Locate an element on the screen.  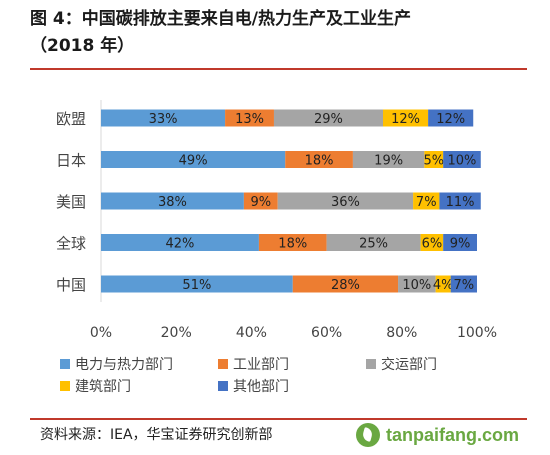
category-label: 全球 is located at coordinates (71, 244).